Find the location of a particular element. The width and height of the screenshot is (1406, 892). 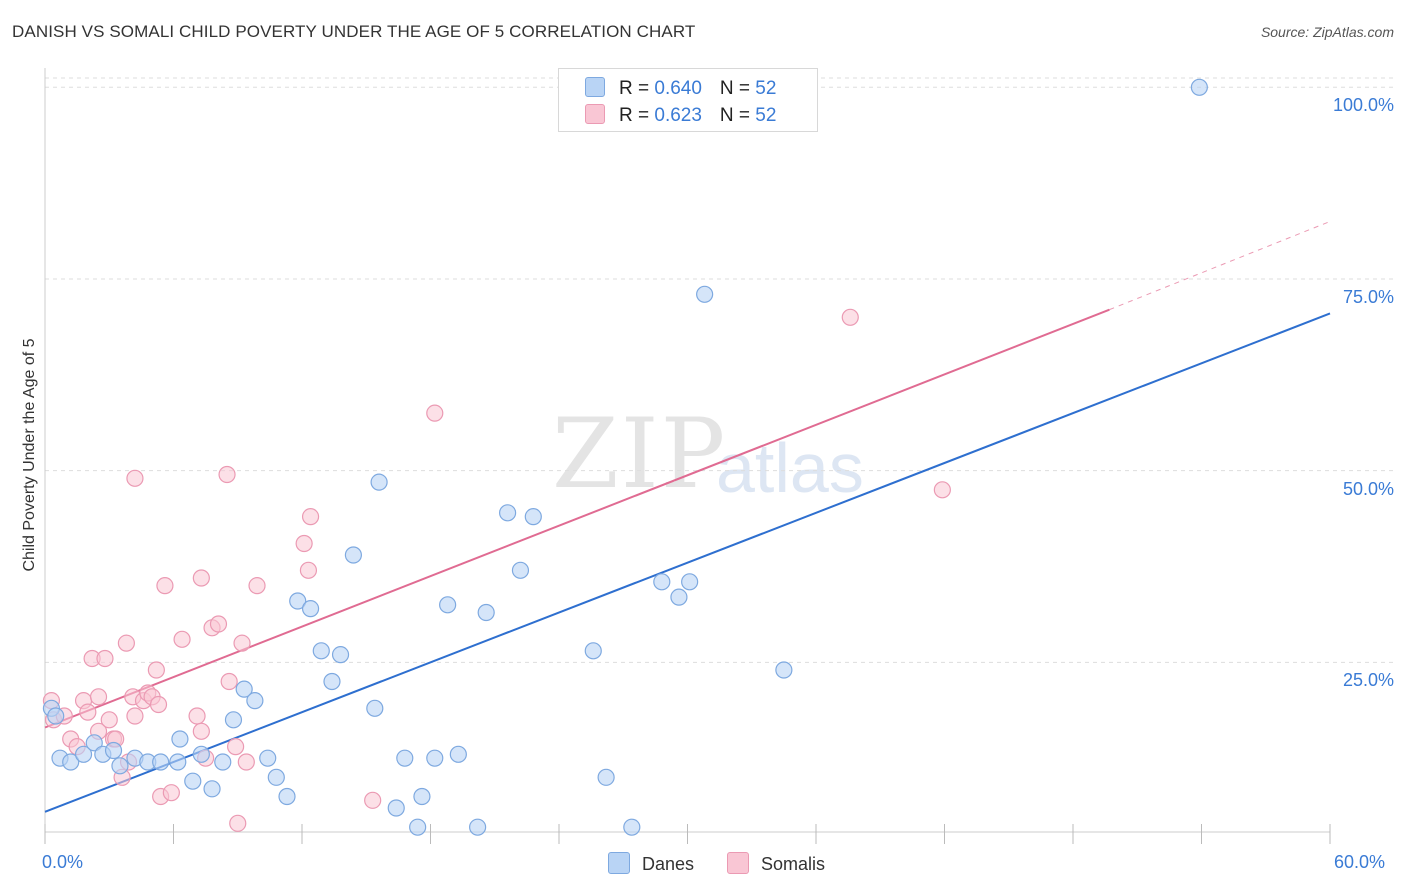

y-tick-label: 50.0% is located at coordinates (1368, 488).